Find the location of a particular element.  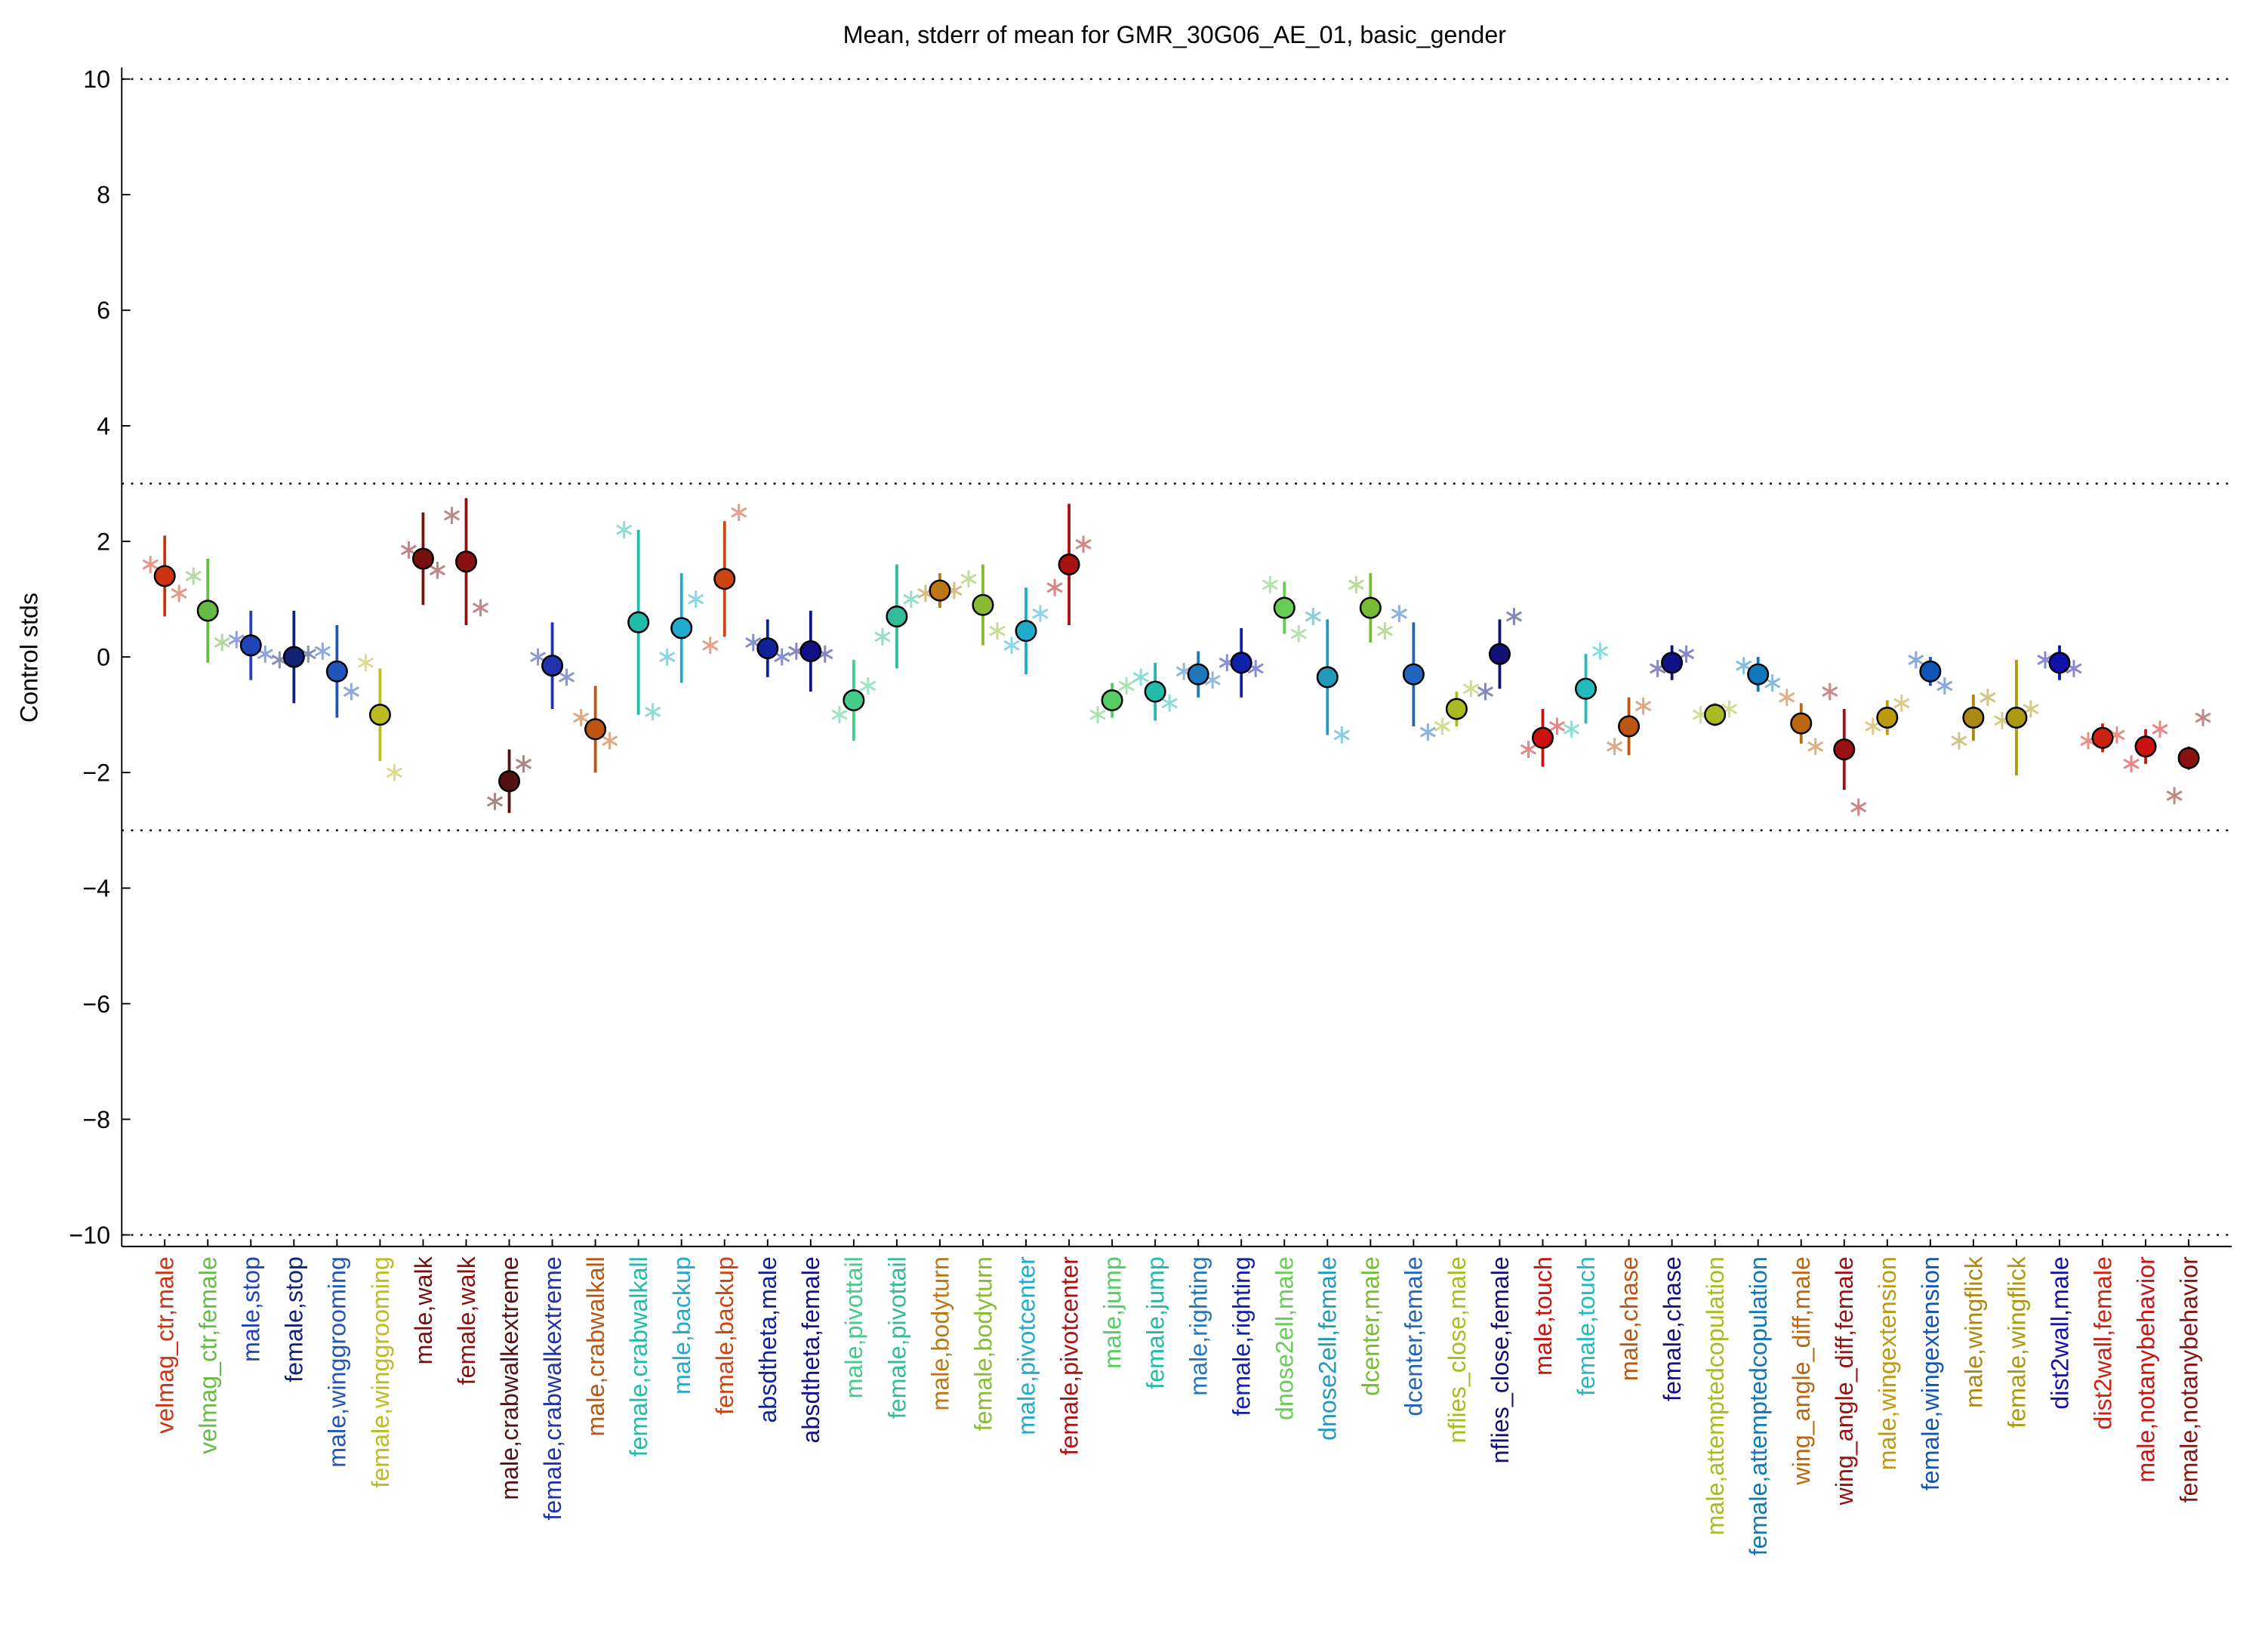

x-tick-label: female,backup is located at coordinates (725, 1336).